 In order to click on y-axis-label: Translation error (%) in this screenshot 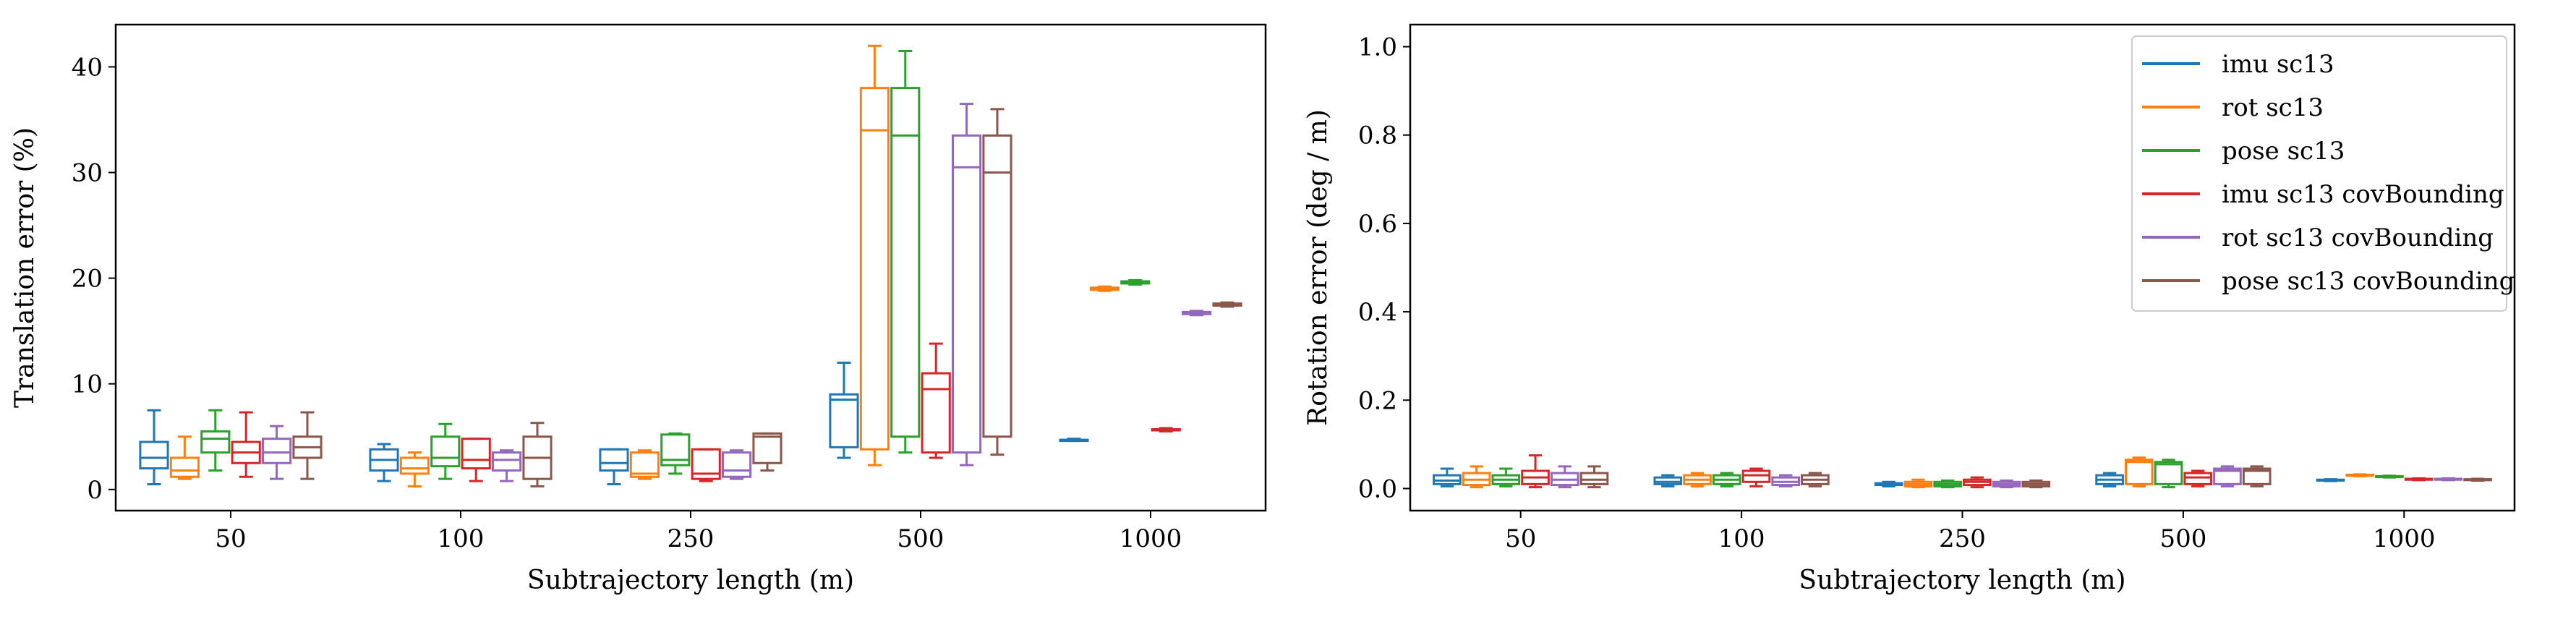, I will do `click(25, 267)`.